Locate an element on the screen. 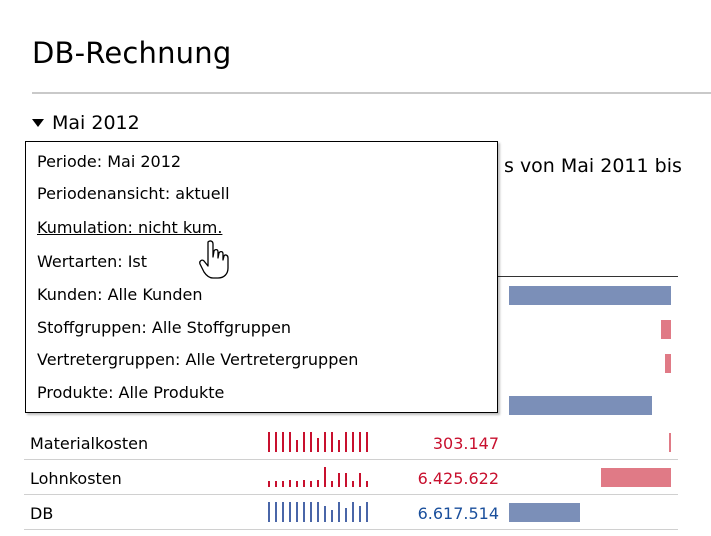 This screenshot has height=536, width=711. tooltip-line-stoffgruppen: Stoffgruppen: Alle Stoffgruppen is located at coordinates (164, 327).